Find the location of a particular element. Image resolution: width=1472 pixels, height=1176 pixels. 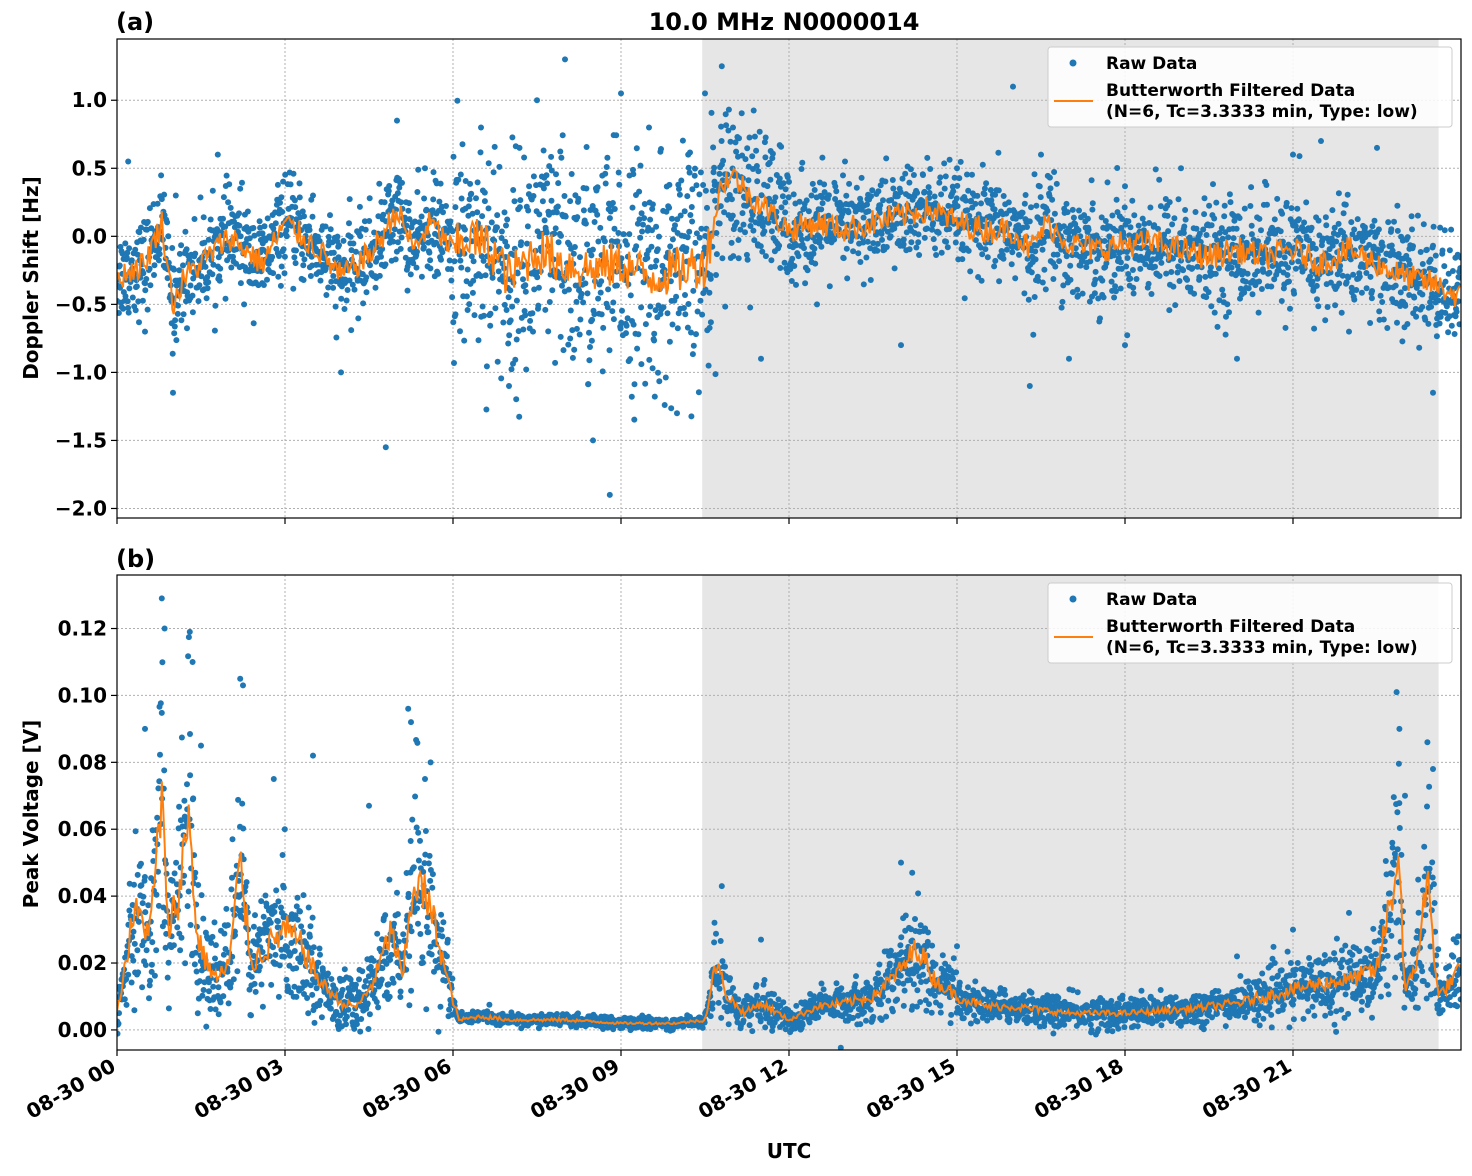

chart-title: 10.0 MHz N0000014 is located at coordinates (784, 22).